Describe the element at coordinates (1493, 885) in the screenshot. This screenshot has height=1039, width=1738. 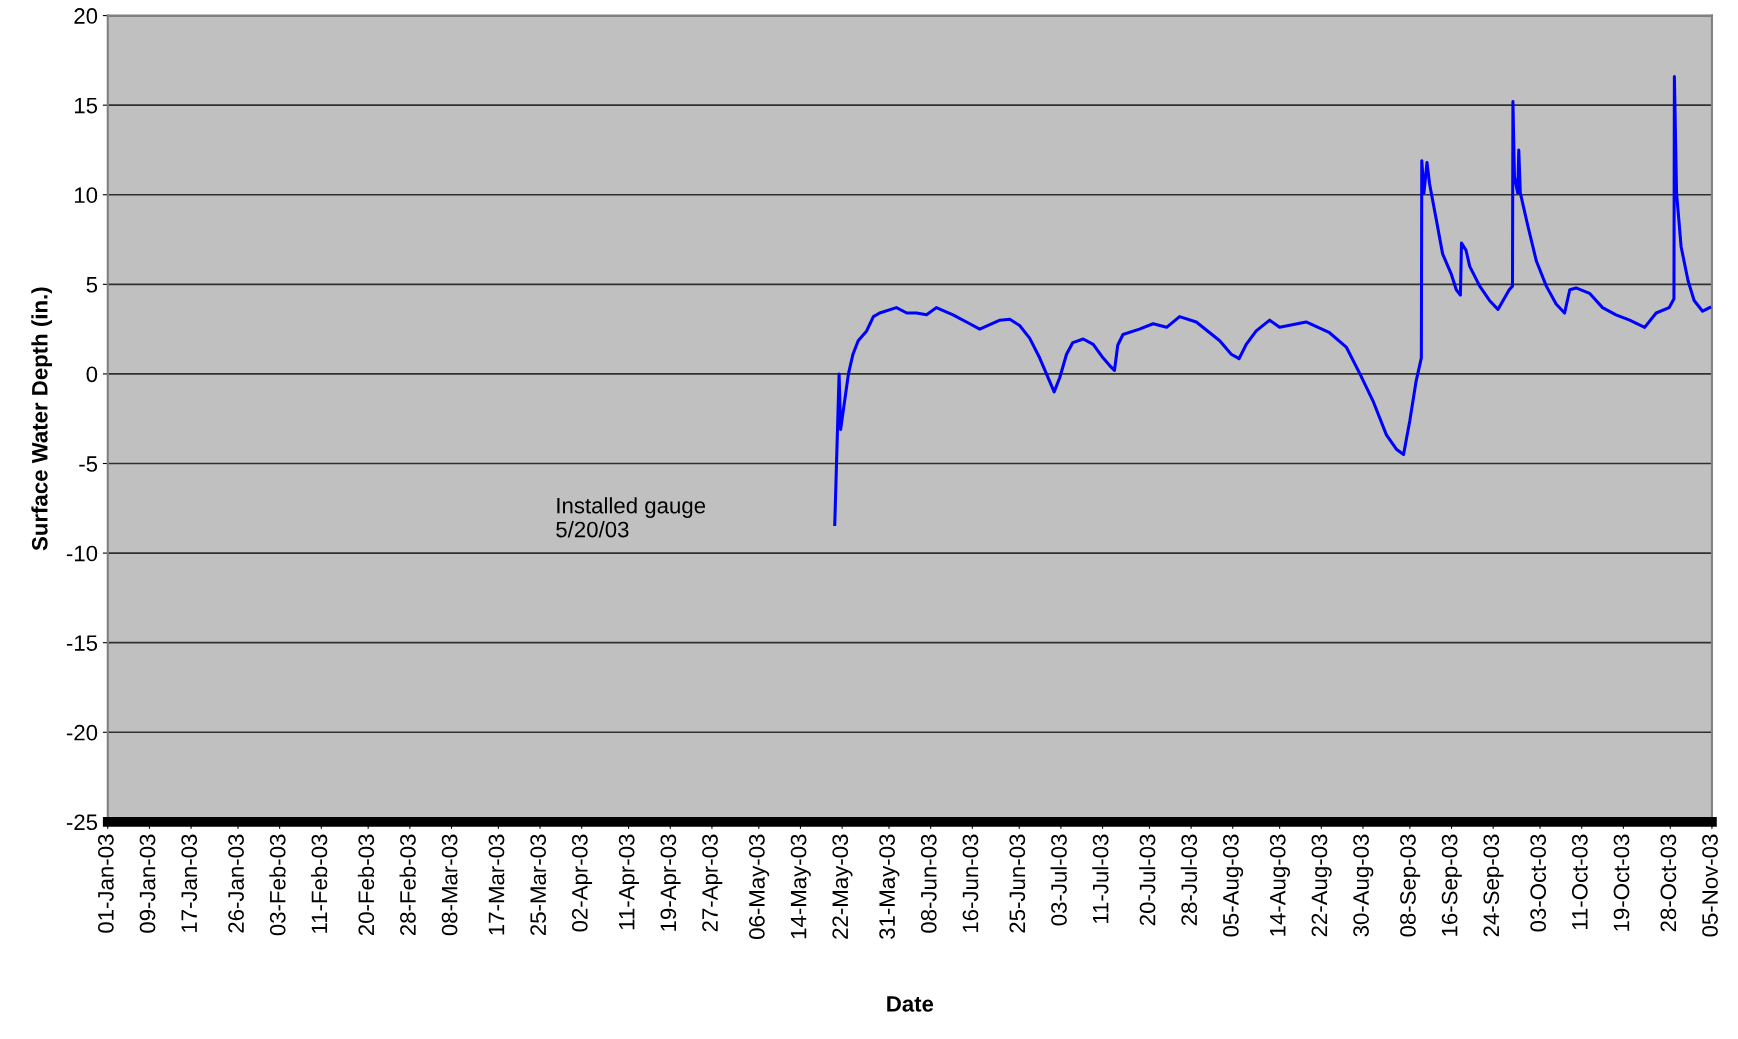
I see `x-tick-label: 24-Sep-03` at that location.